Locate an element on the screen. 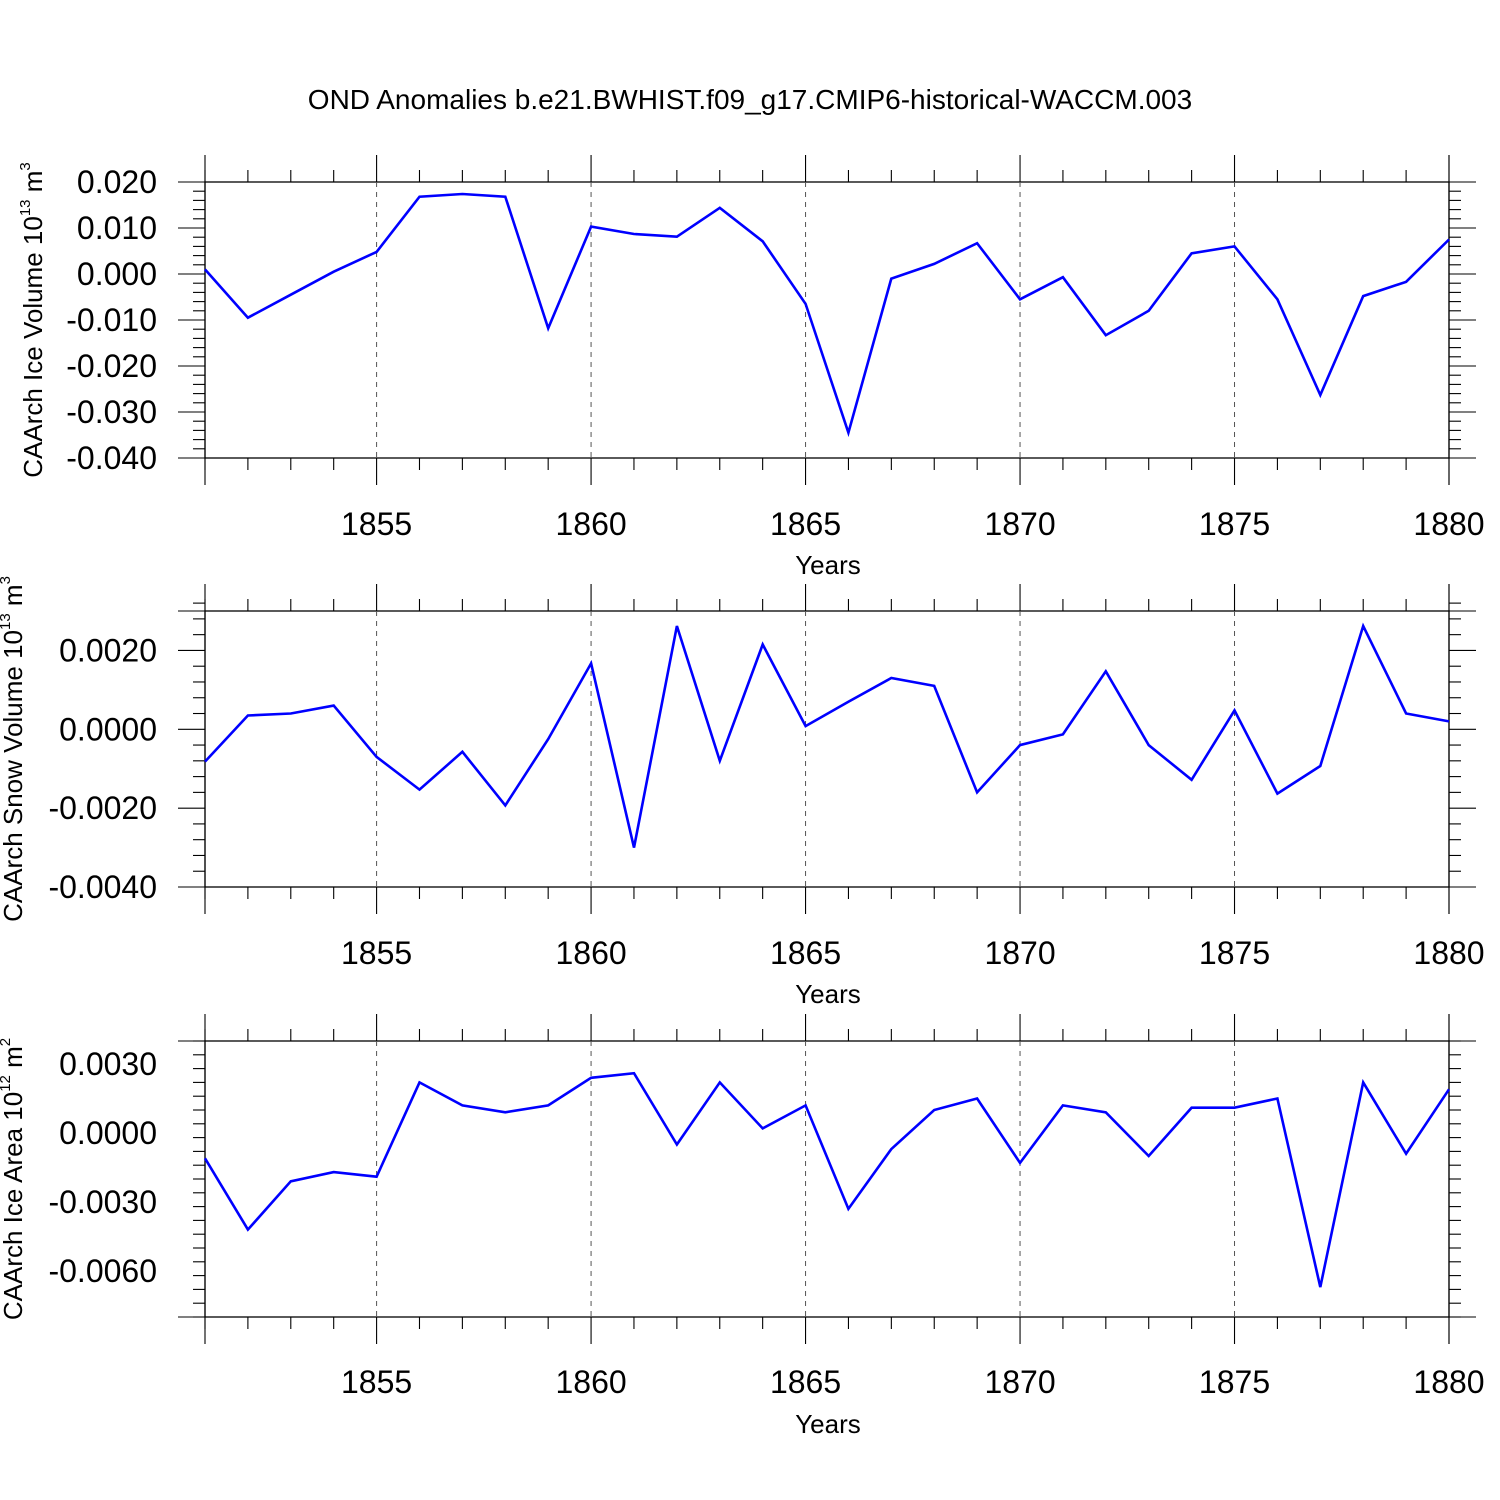  y-tick-label: 0.020 is located at coordinates (117, 182).